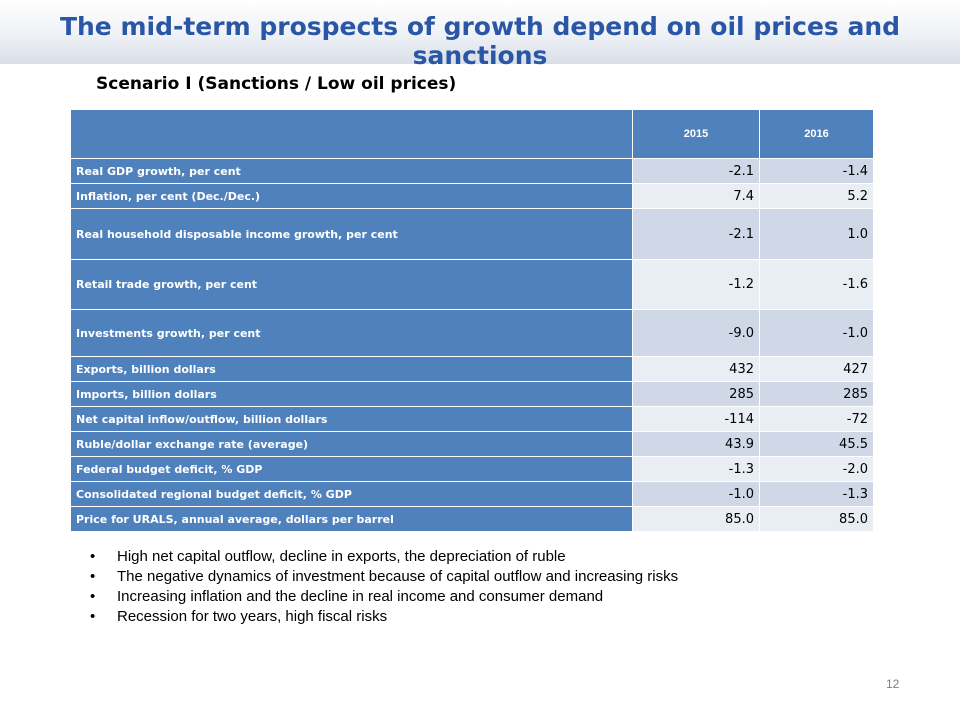 Image resolution: width=960 pixels, height=720 pixels. Describe the element at coordinates (696, 444) in the screenshot. I see `cell-2015: 43.9` at that location.